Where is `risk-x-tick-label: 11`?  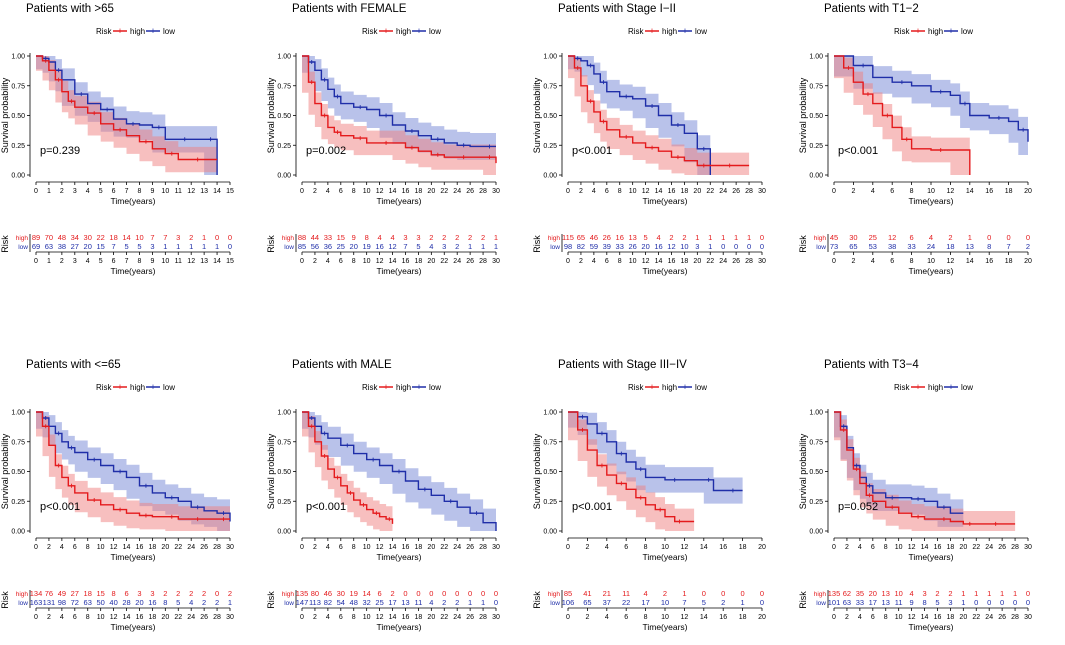
risk-x-tick-label: 11 is located at coordinates (178, 261).